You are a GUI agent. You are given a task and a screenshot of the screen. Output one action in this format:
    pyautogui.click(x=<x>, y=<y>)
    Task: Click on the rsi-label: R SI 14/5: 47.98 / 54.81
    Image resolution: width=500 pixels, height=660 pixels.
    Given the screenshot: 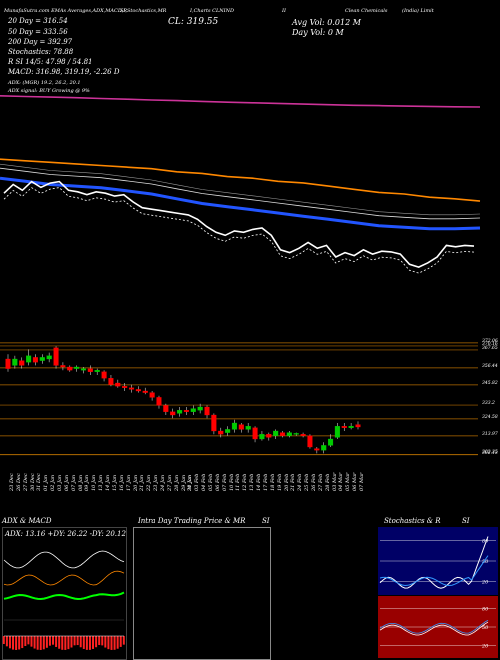 What is the action you would take?
    pyautogui.click(x=50, y=62)
    